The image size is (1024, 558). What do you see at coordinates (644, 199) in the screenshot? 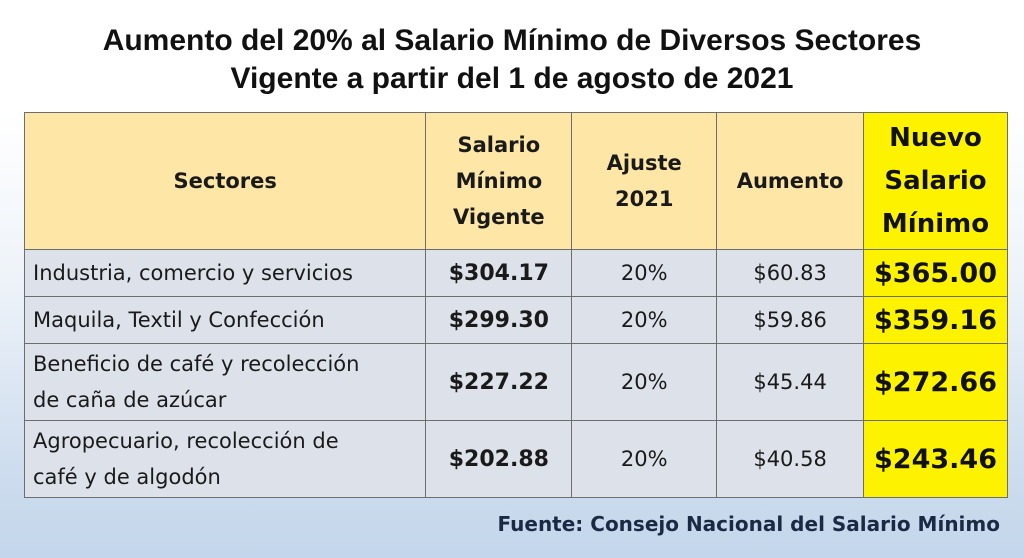
I see `header-ajuste-line: 2021` at bounding box center [644, 199].